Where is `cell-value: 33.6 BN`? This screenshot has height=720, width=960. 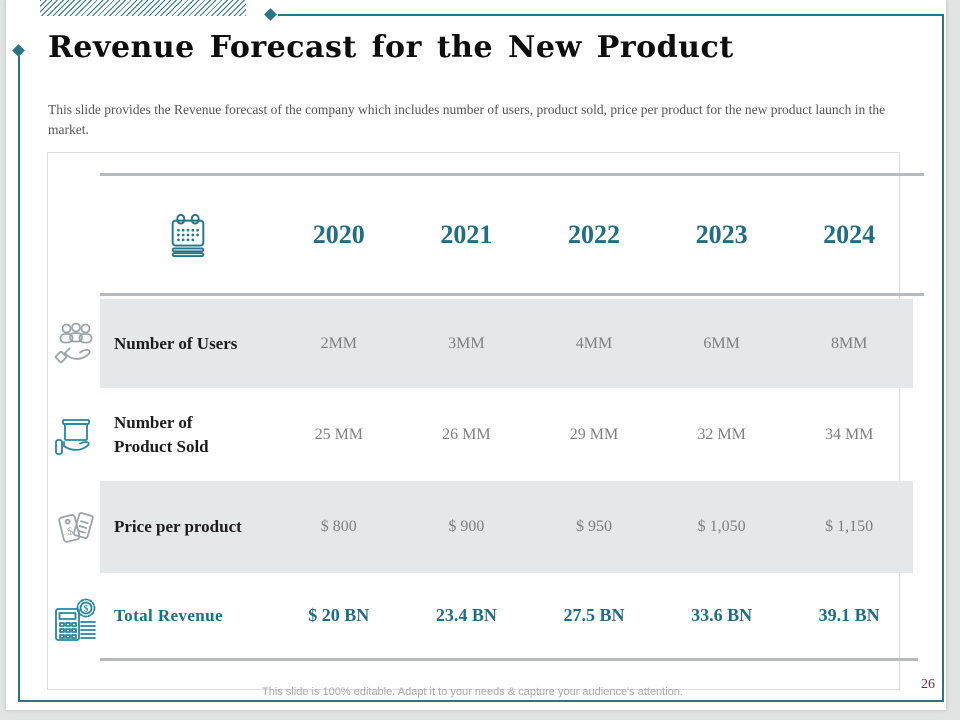
cell-value: 33.6 BN is located at coordinates (722, 615).